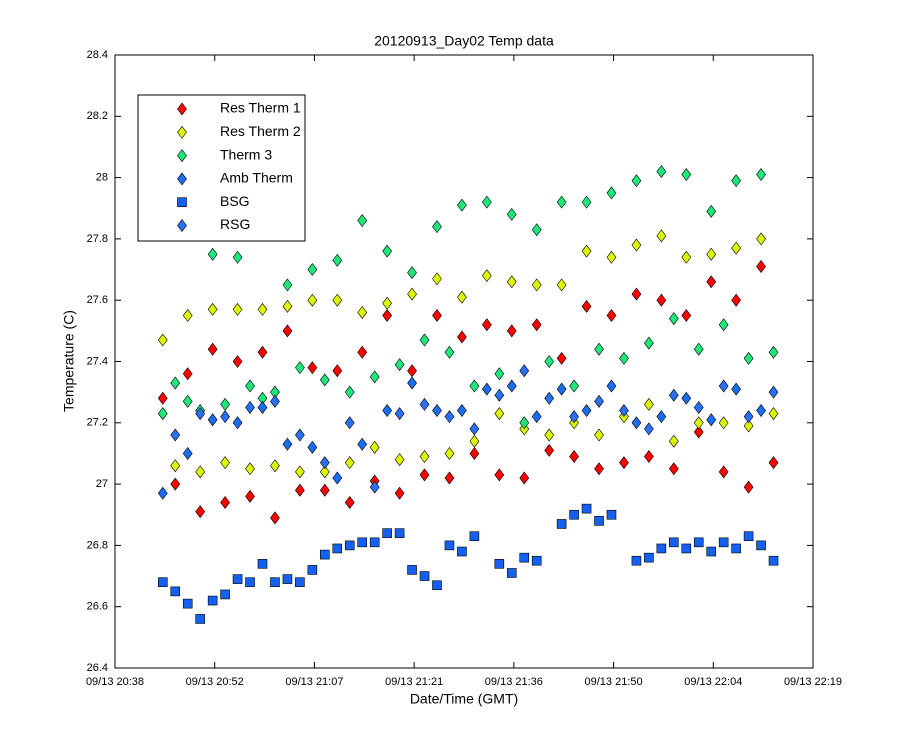 The width and height of the screenshot is (900, 755). I want to click on x-tick-label: 09/13 21:07, so click(314, 682).